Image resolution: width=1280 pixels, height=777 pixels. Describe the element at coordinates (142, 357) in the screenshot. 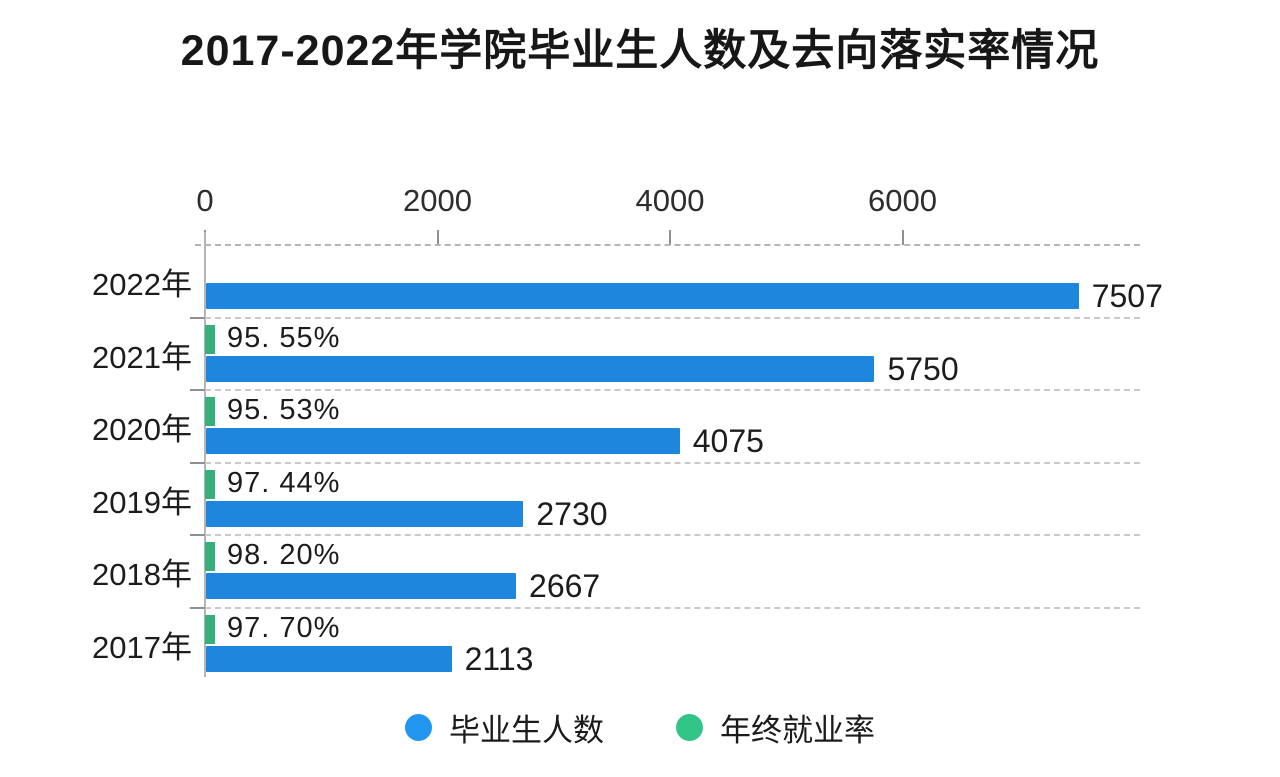

I see `category-label: 2021年` at that location.